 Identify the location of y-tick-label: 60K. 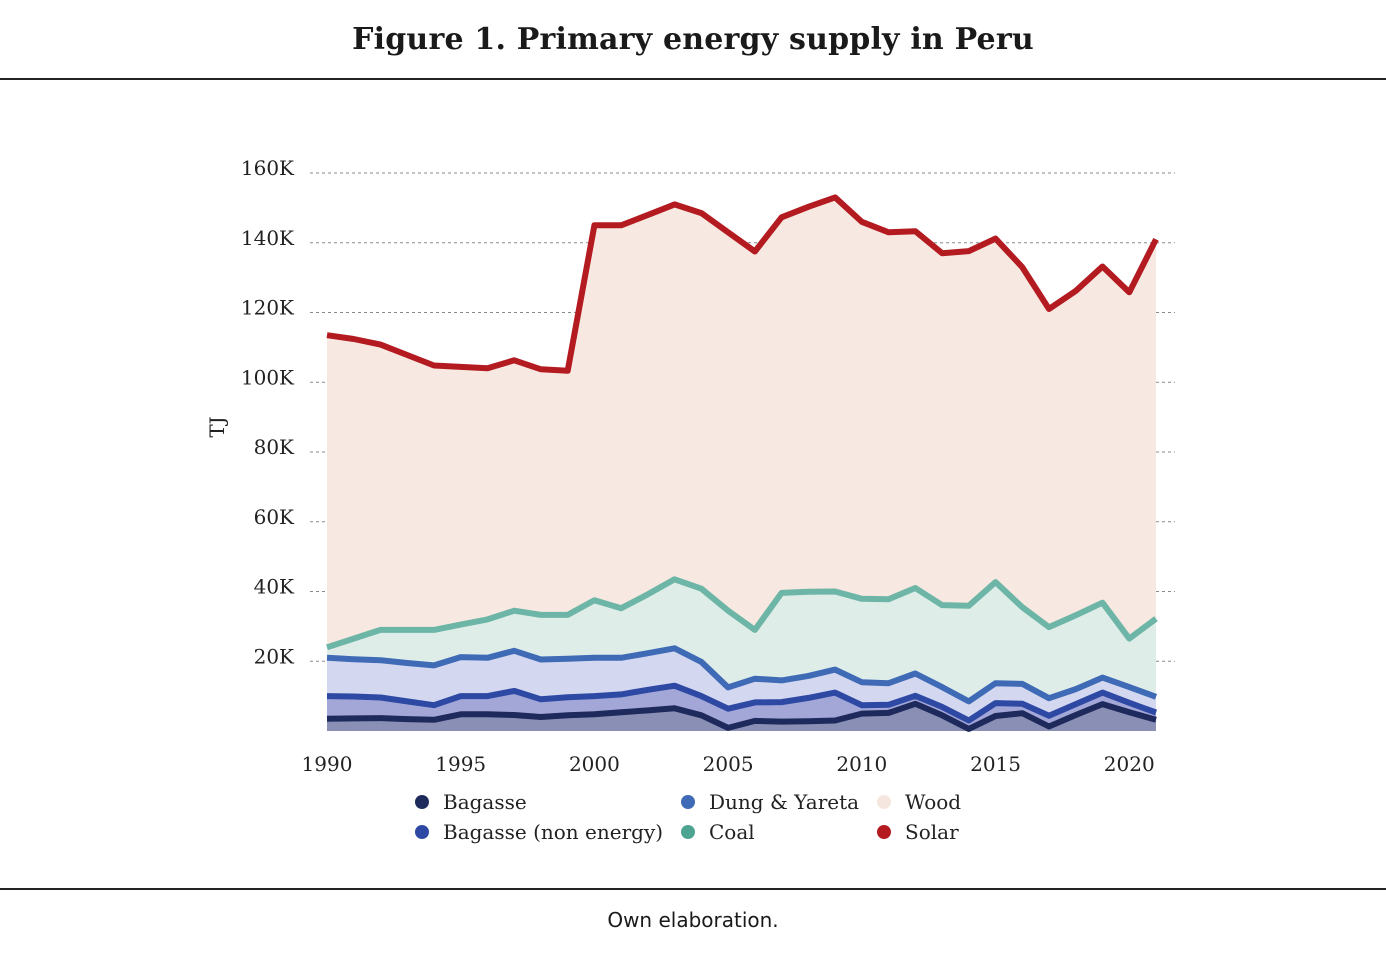
(274, 517).